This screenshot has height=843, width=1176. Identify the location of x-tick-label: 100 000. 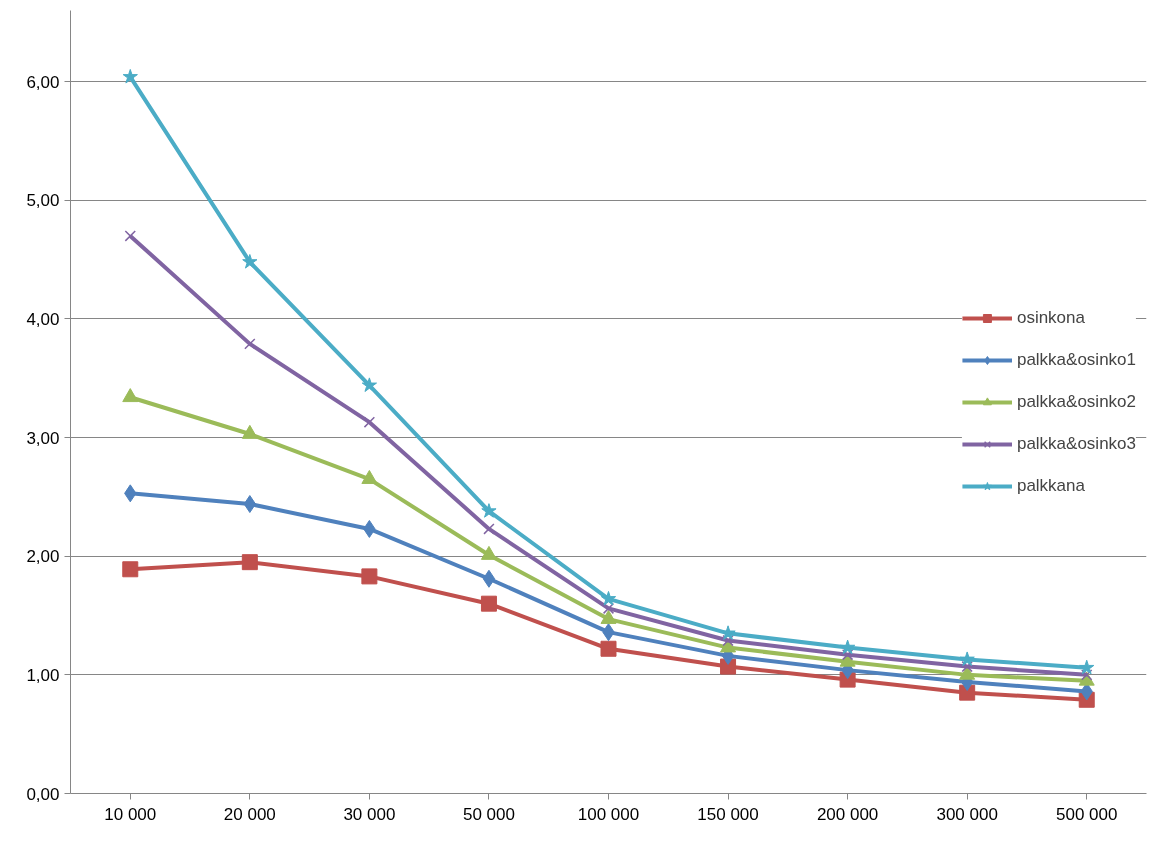
(608, 814).